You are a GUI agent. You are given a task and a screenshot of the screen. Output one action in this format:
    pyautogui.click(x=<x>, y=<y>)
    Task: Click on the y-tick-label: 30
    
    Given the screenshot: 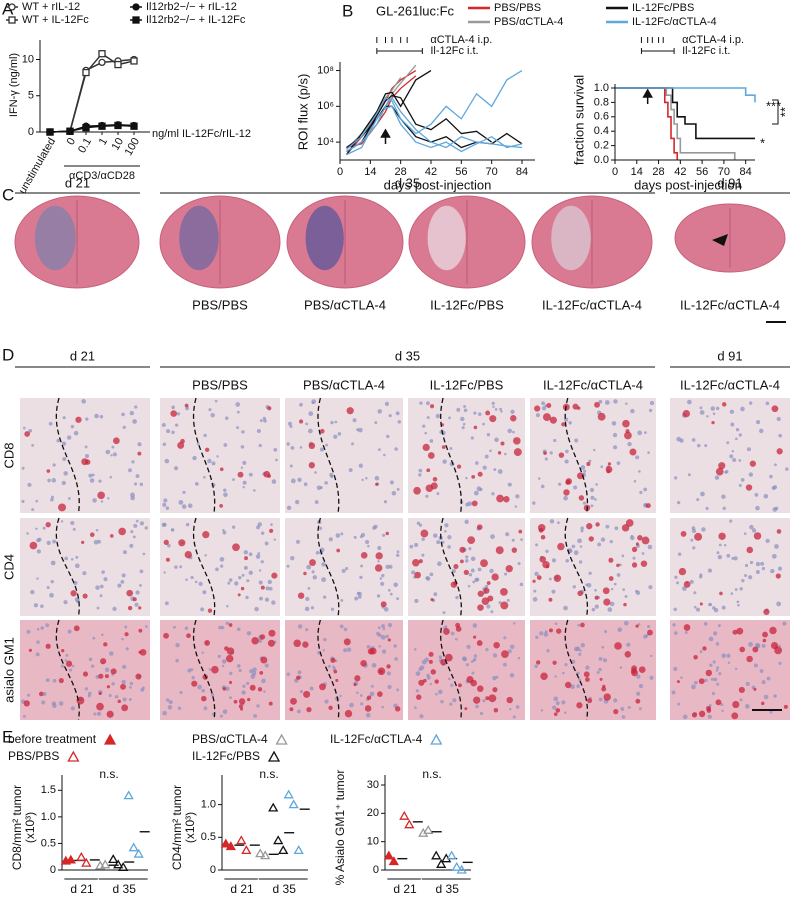 What is the action you would take?
    pyautogui.click(x=373, y=785)
    